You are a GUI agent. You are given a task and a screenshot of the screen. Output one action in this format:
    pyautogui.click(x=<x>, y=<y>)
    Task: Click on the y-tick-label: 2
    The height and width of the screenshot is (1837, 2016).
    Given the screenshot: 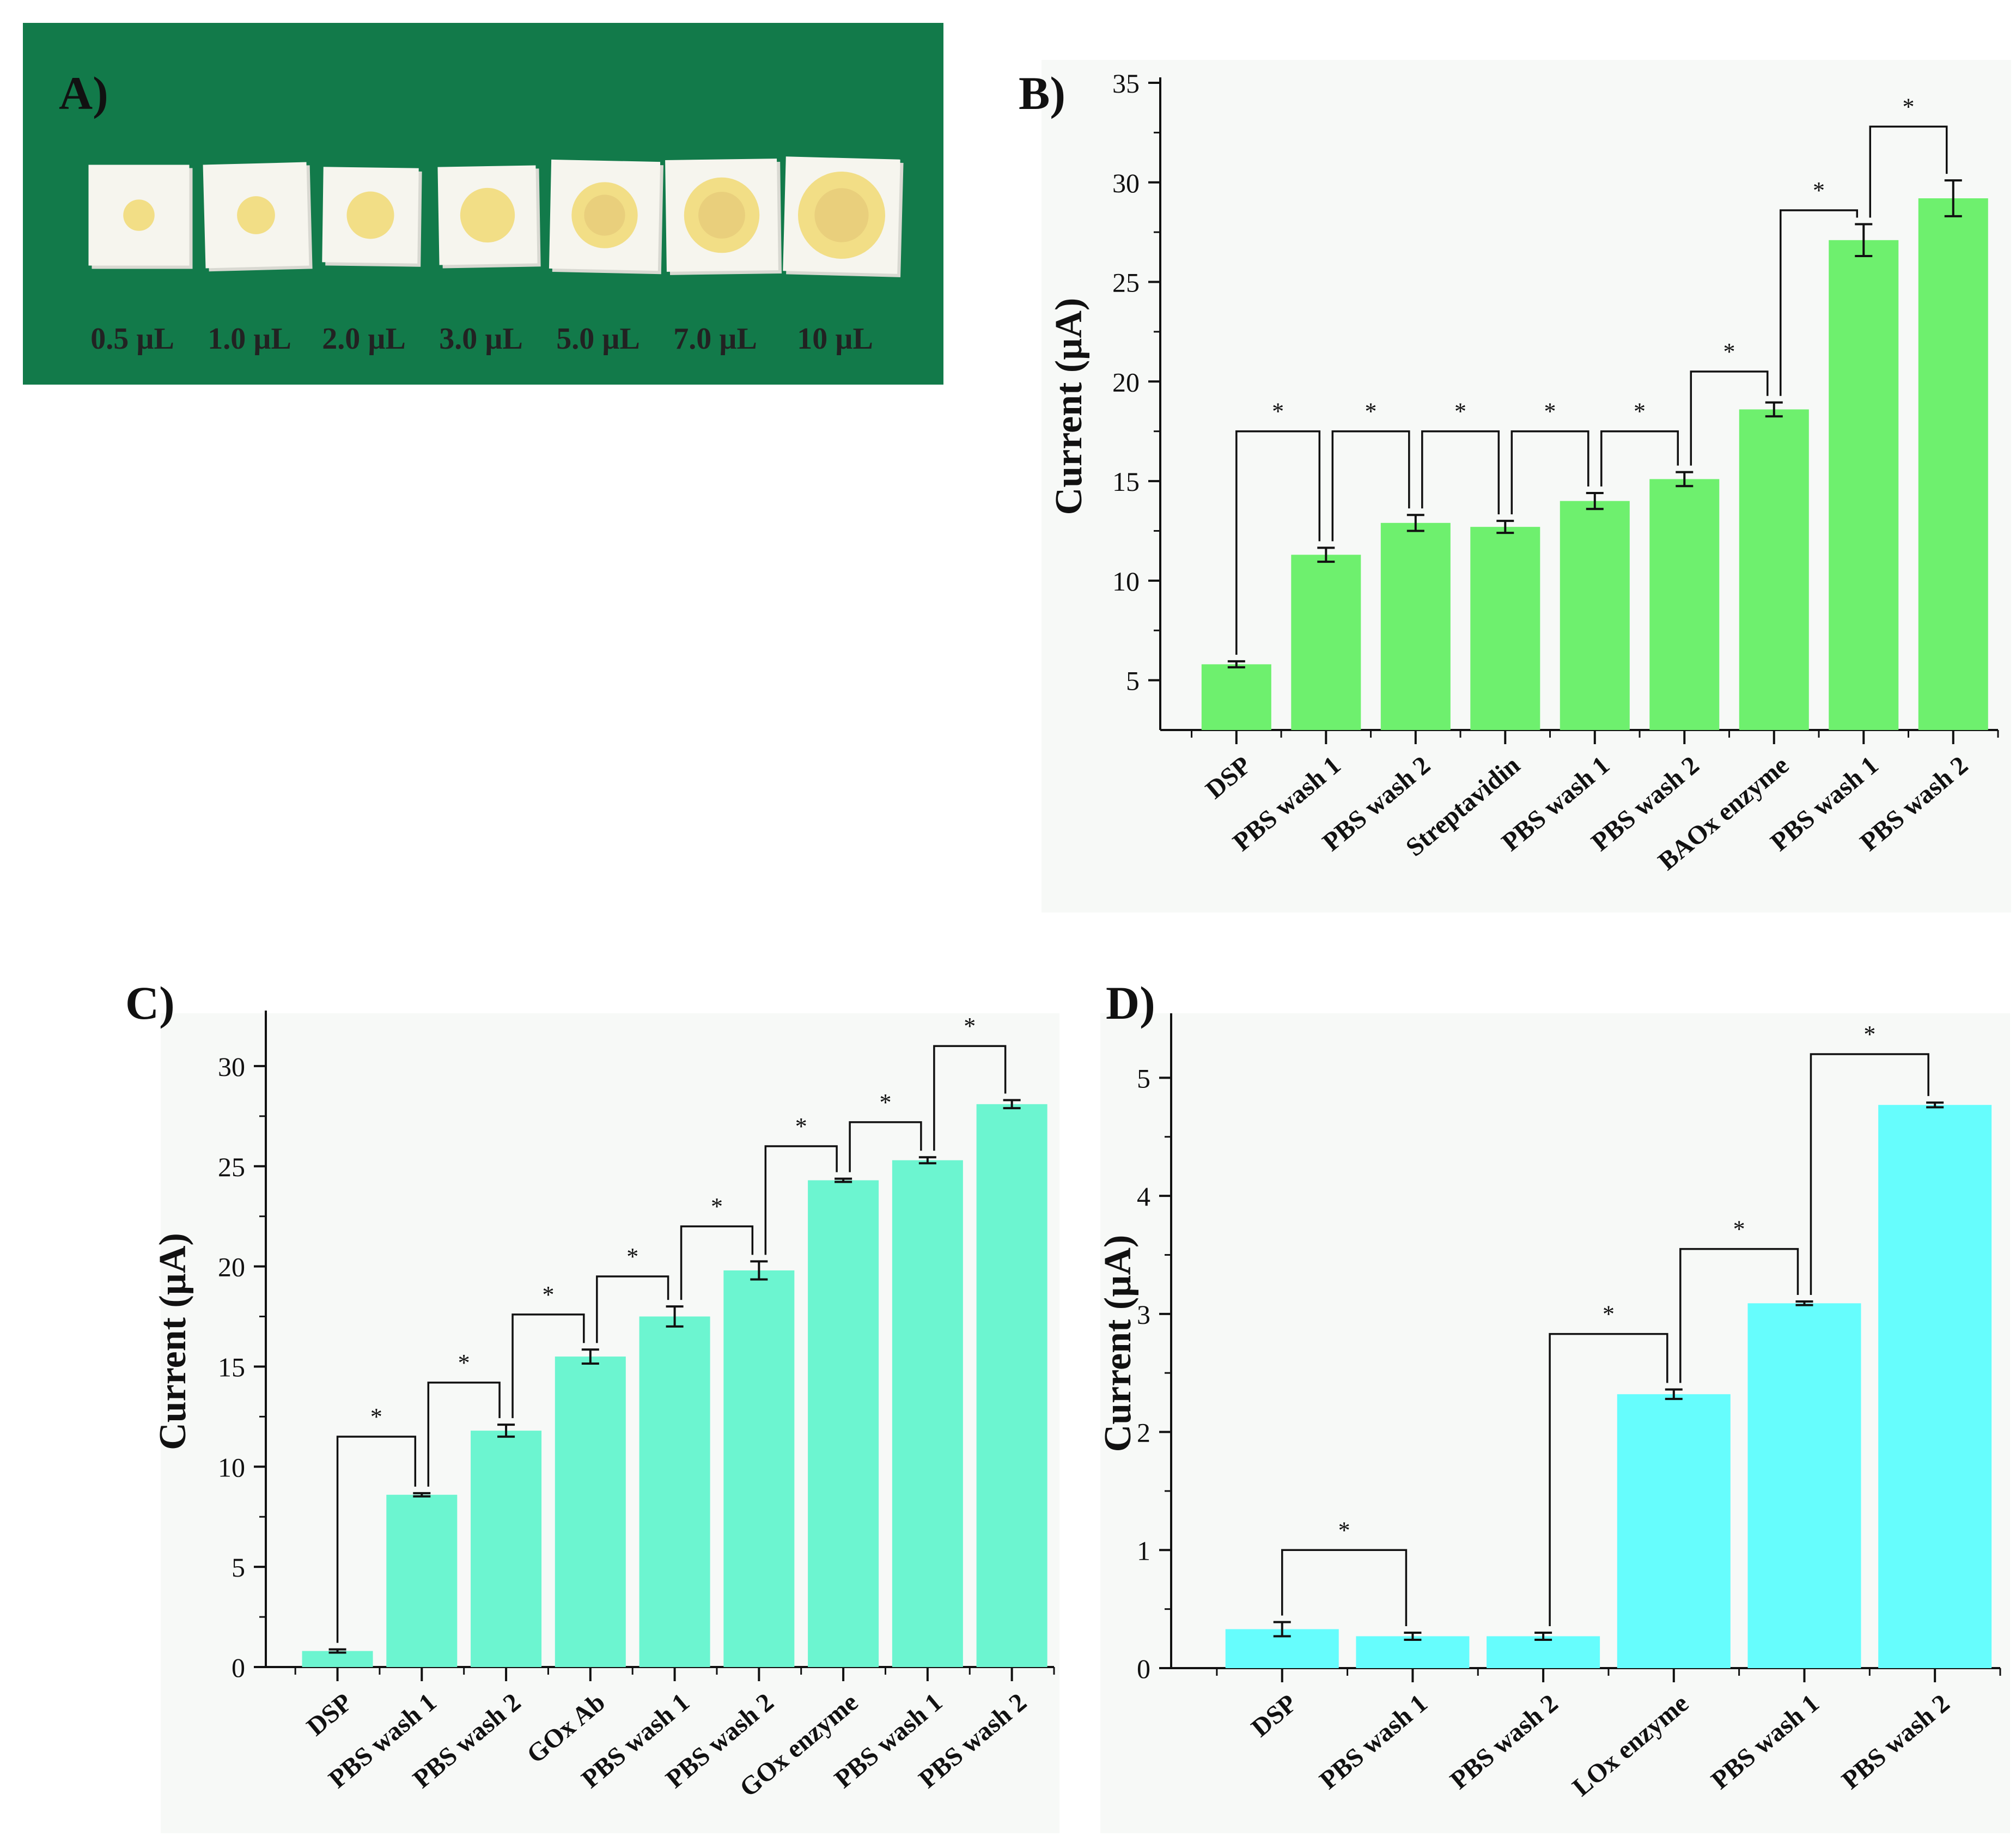 What is the action you would take?
    pyautogui.click(x=1143, y=1433)
    